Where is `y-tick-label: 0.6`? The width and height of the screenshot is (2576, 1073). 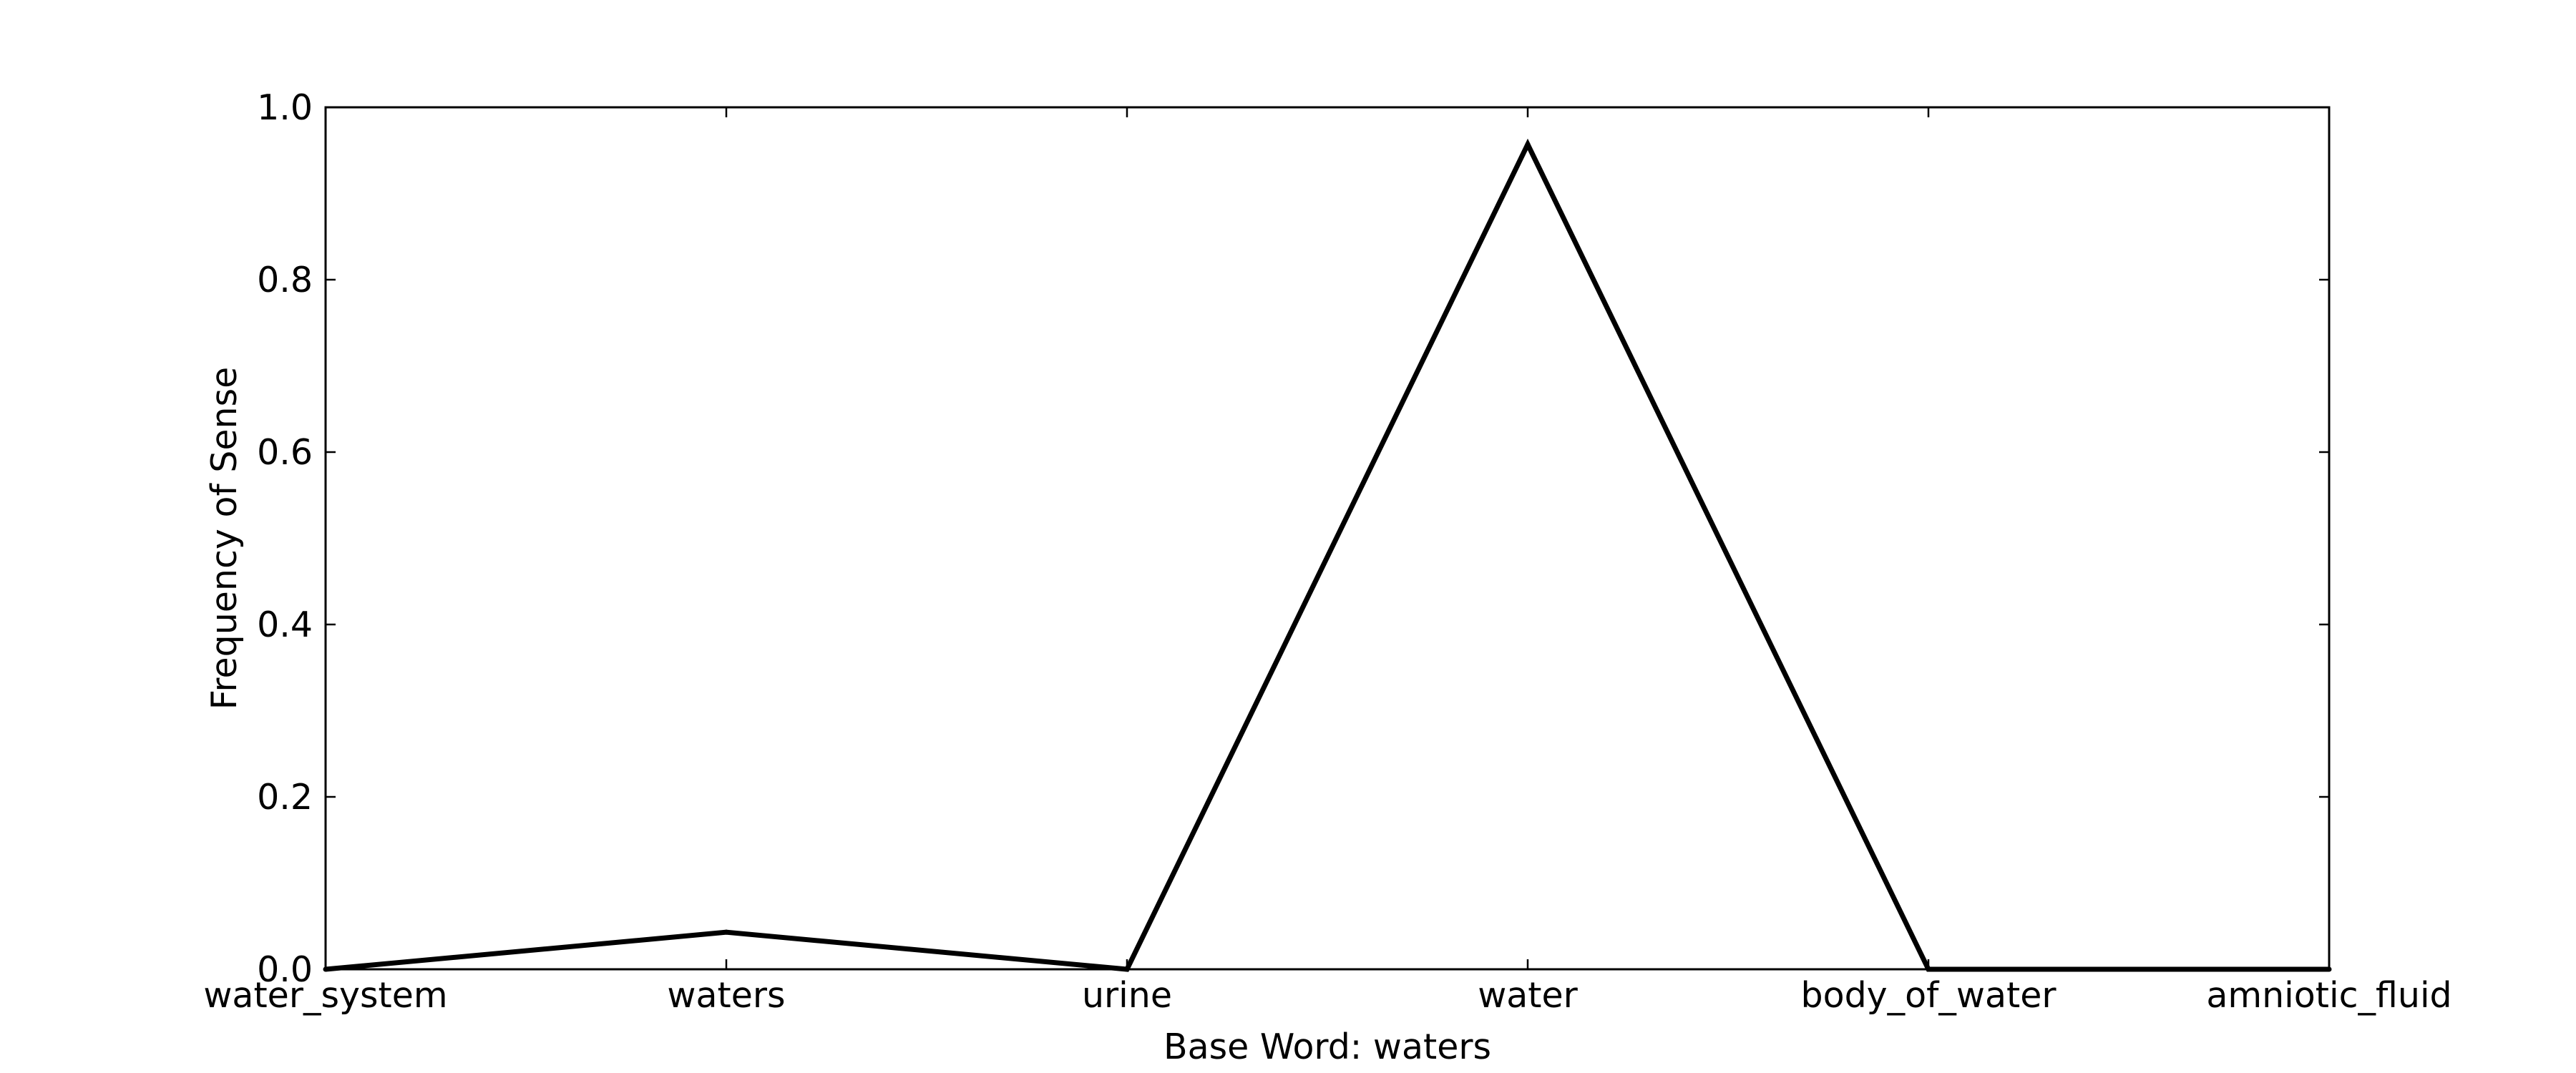 y-tick-label: 0.6 is located at coordinates (285, 453).